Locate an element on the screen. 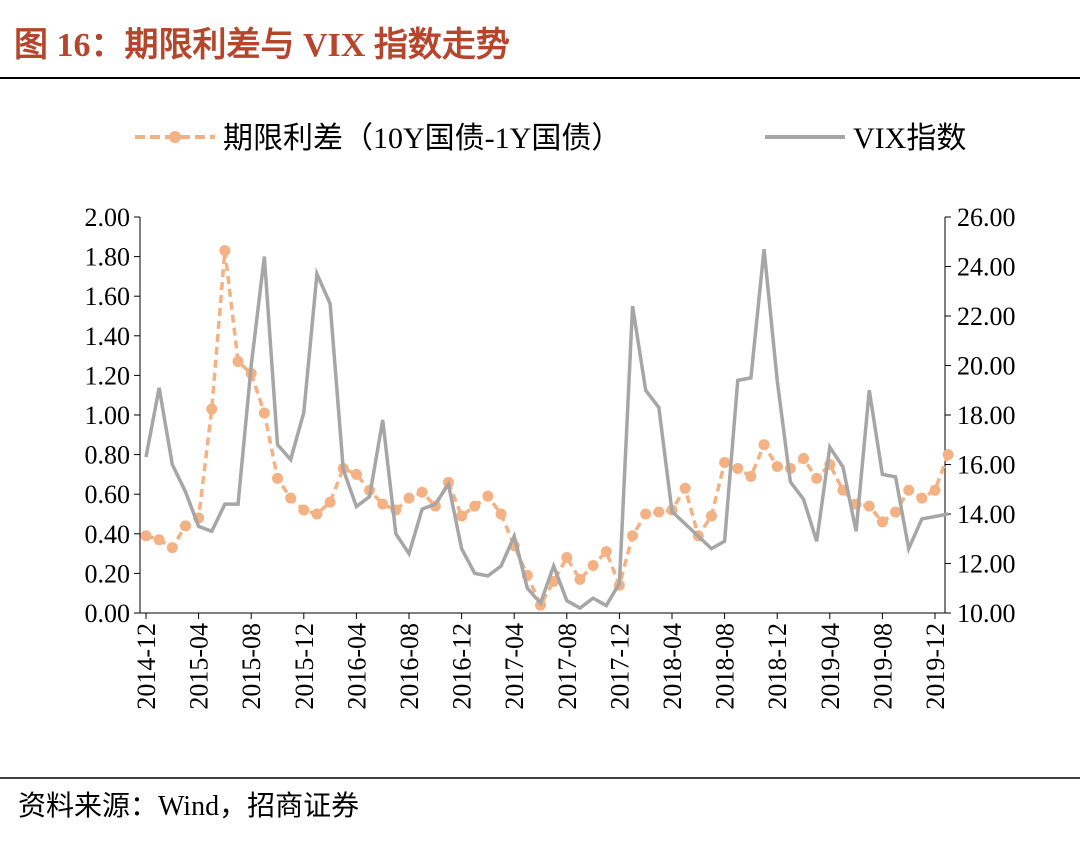 This screenshot has height=844, width=1080. legend-label: 期限利差（10Y国债-1Y国债） is located at coordinates (422, 138).